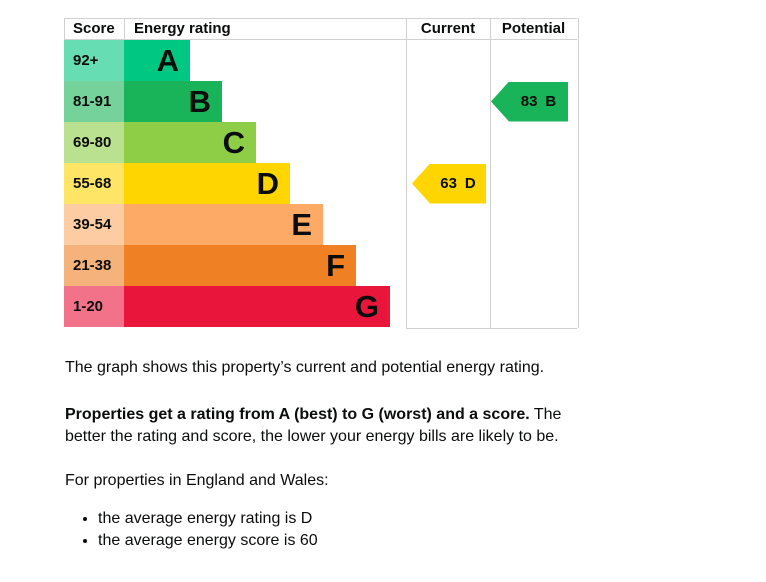 This screenshot has width=766, height=582. Describe the element at coordinates (124, 28) in the screenshot. I see `score-column-divider` at that location.